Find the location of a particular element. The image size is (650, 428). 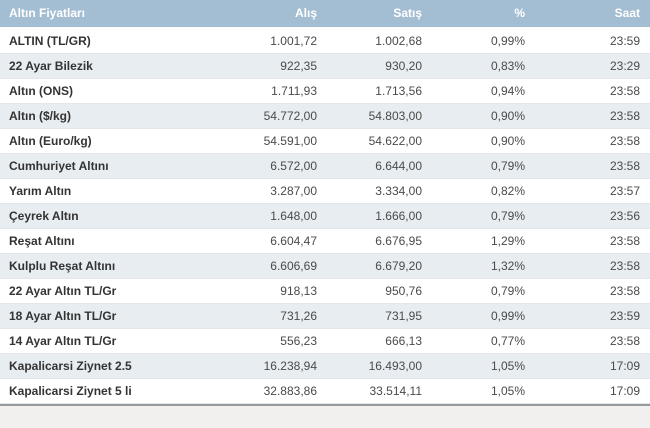

buy-price-cell: 918,13 is located at coordinates (288, 291).